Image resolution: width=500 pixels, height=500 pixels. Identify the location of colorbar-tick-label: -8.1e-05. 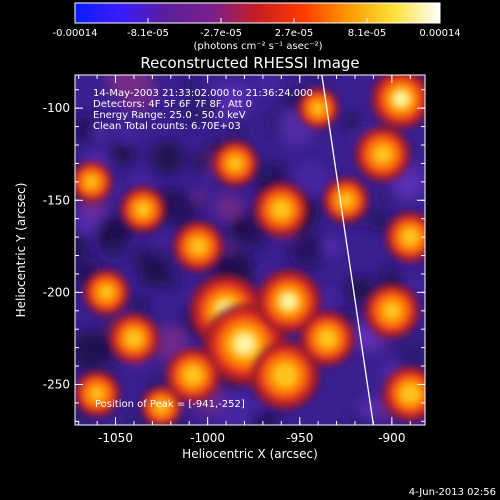
(148, 33).